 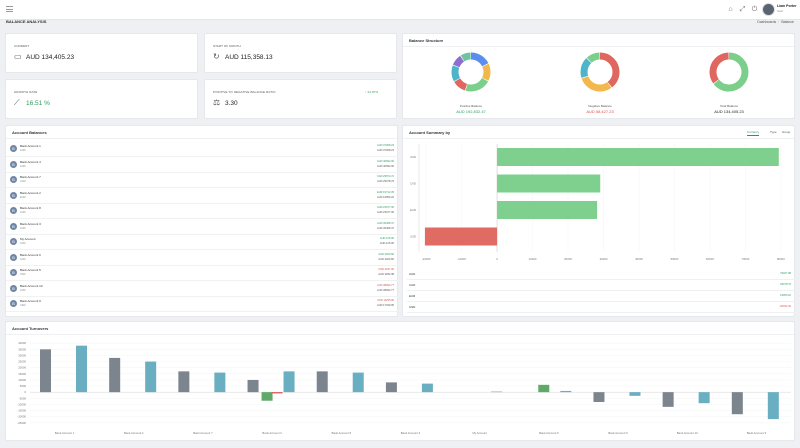 I want to click on power-icon: ⏻, so click(x=754, y=9).